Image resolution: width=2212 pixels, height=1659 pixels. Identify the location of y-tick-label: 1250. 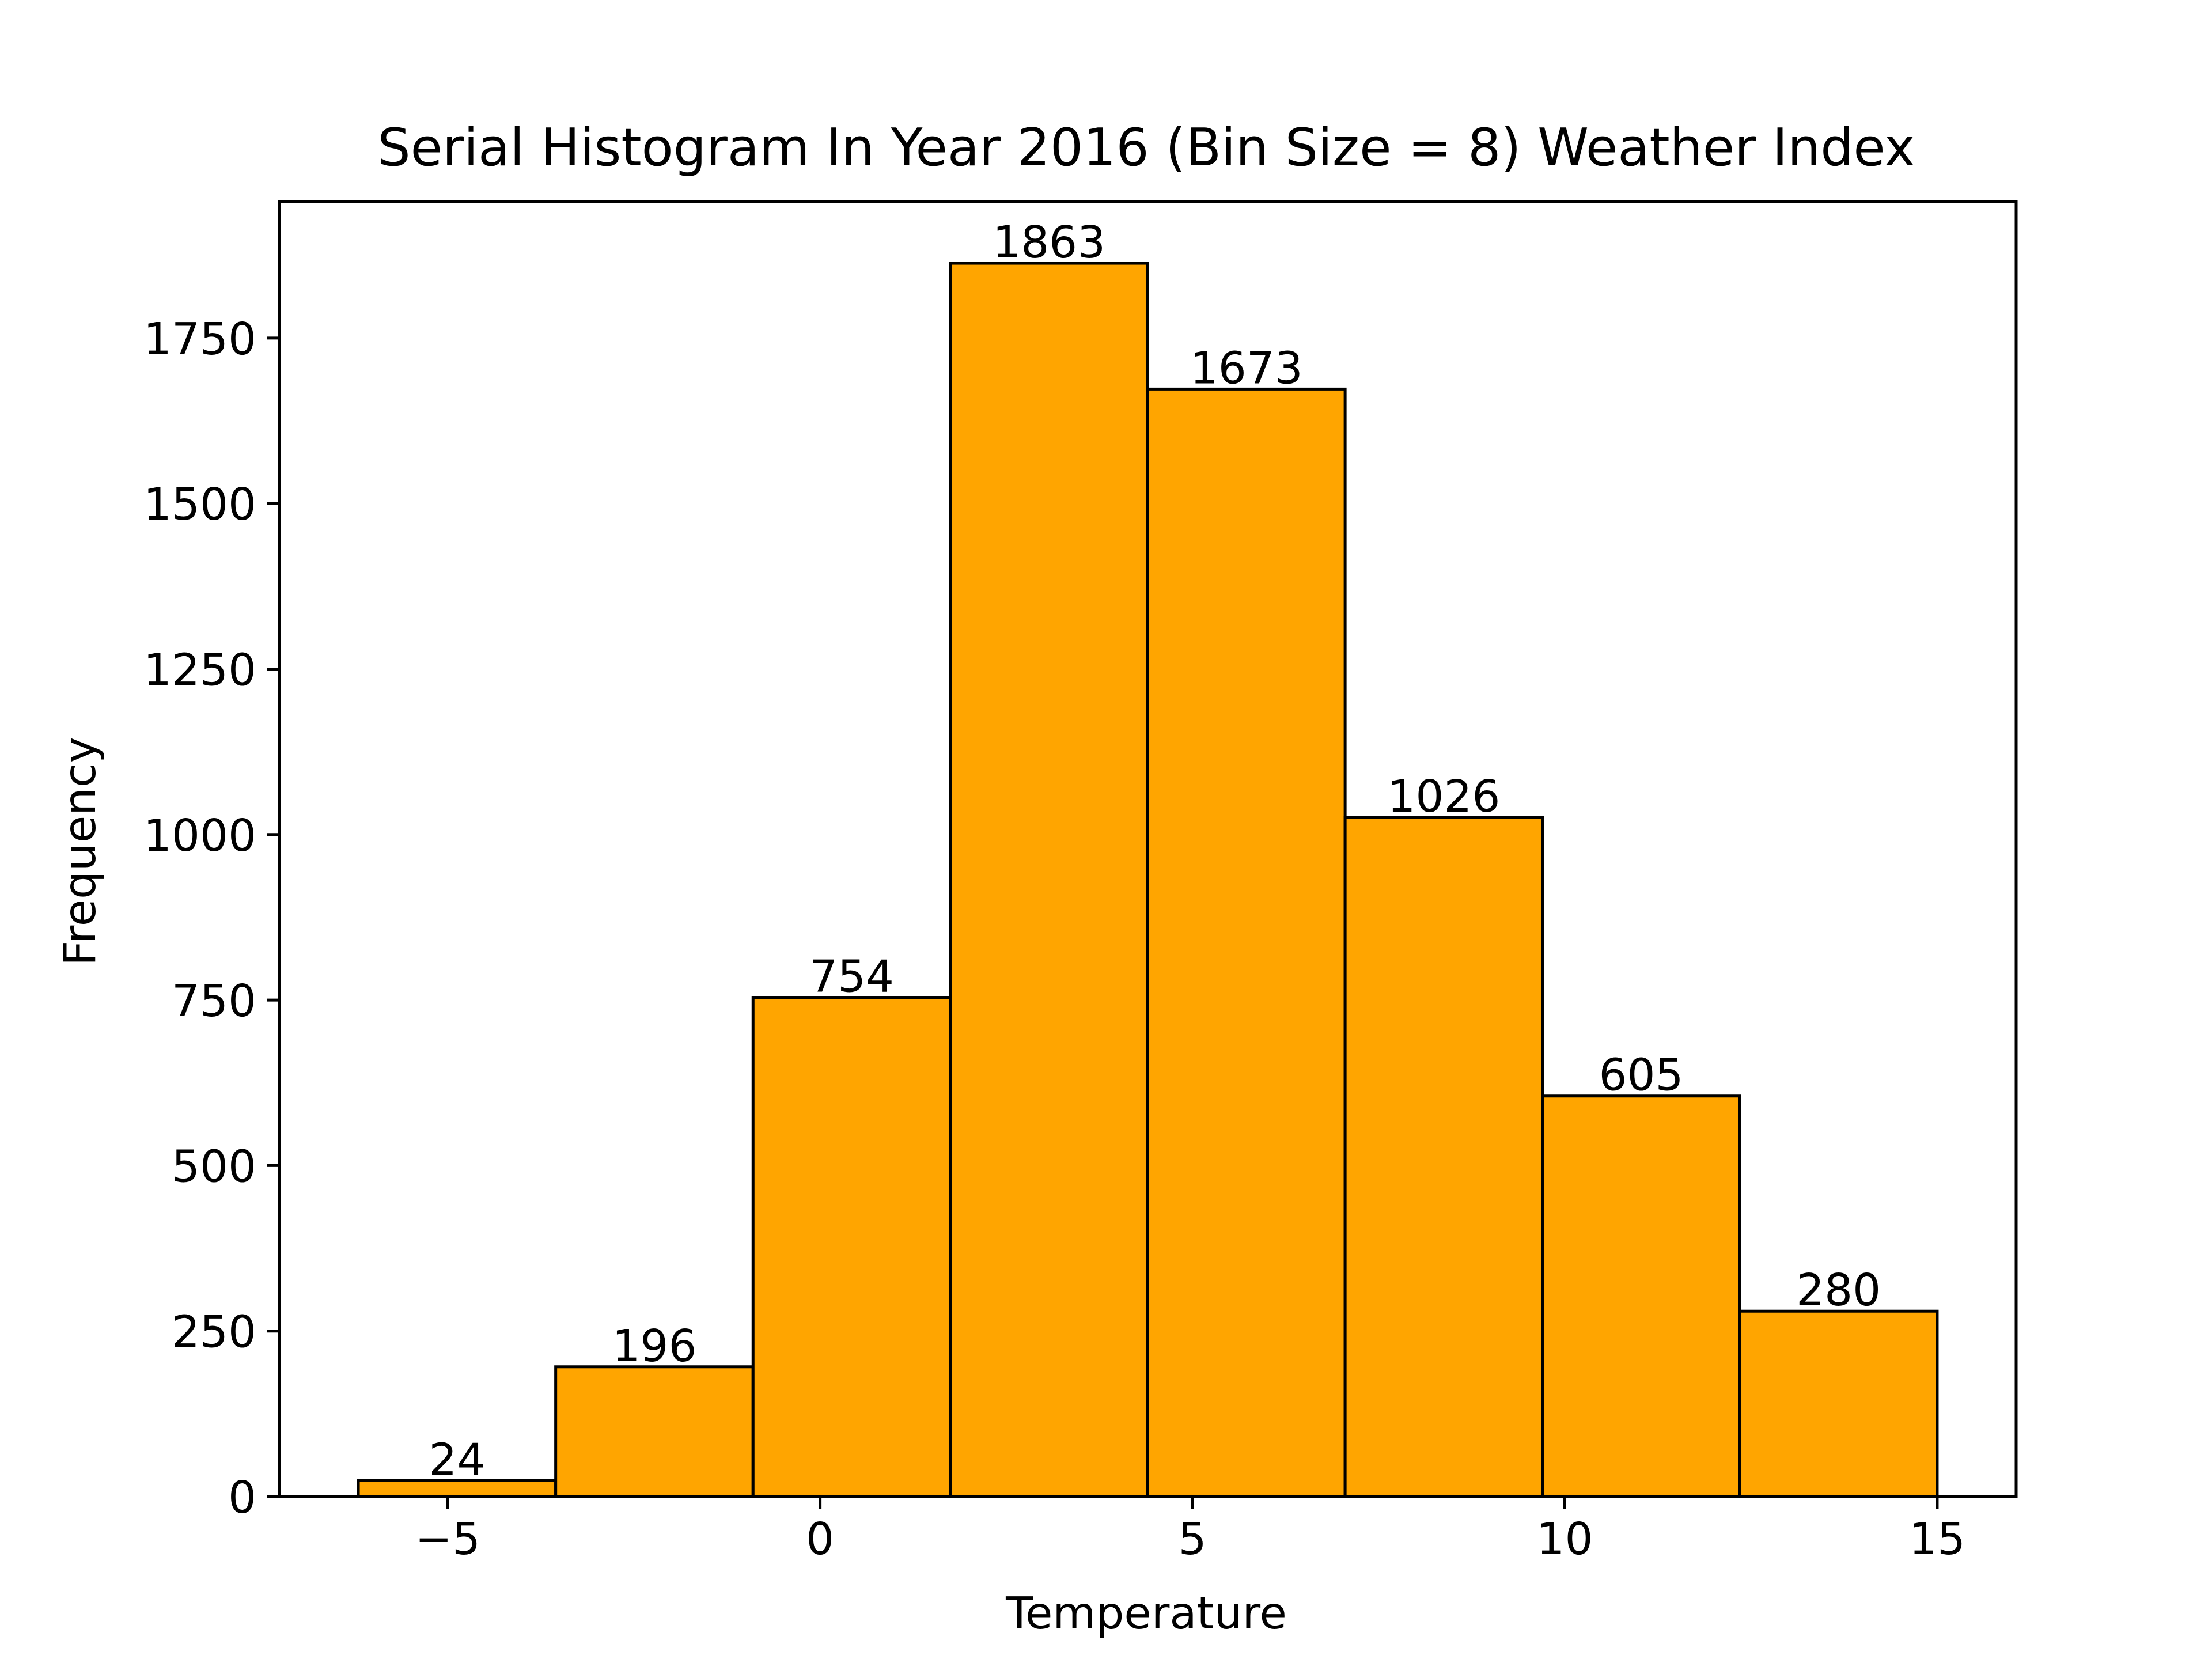
(199, 670).